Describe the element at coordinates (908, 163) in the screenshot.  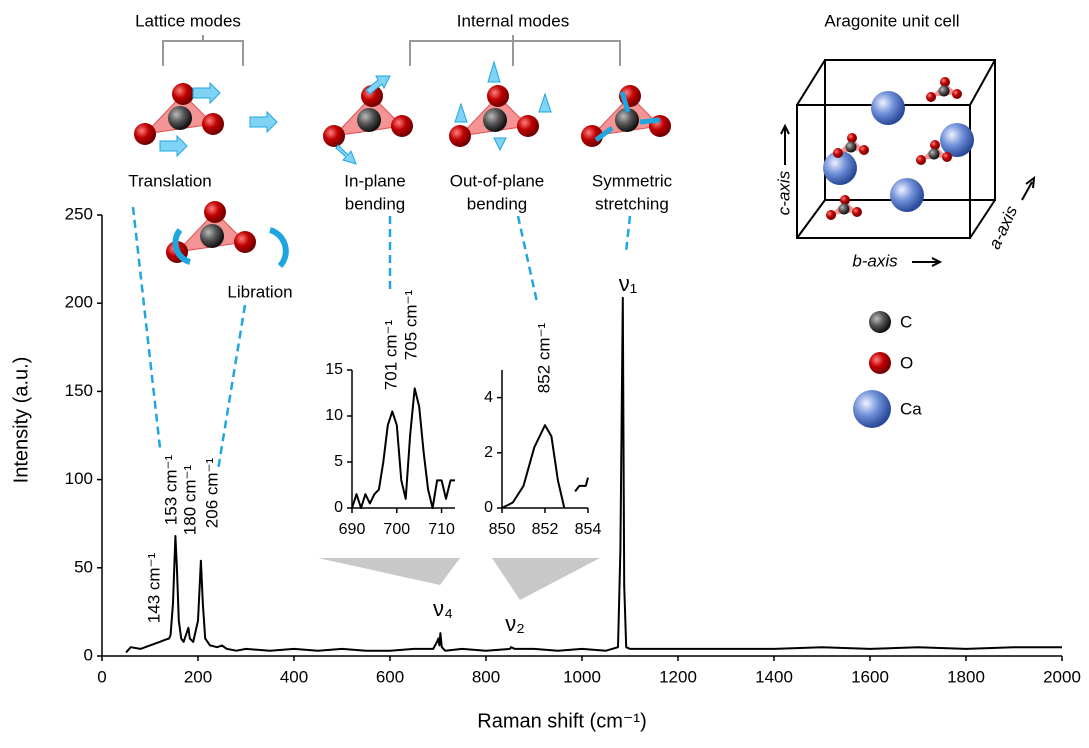
I see `unit-cell` at that location.